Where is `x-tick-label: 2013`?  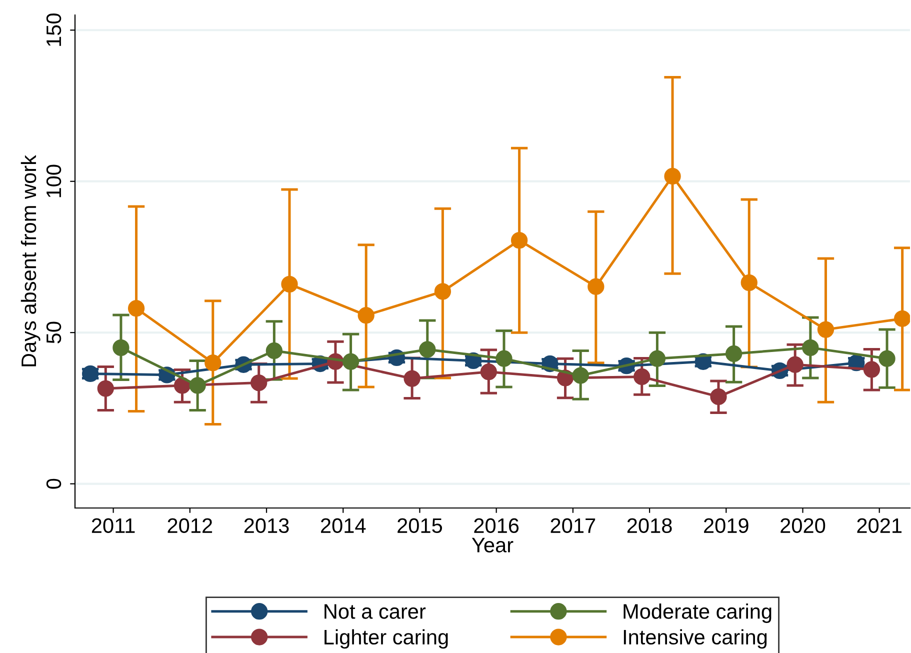 x-tick-label: 2013 is located at coordinates (266, 526).